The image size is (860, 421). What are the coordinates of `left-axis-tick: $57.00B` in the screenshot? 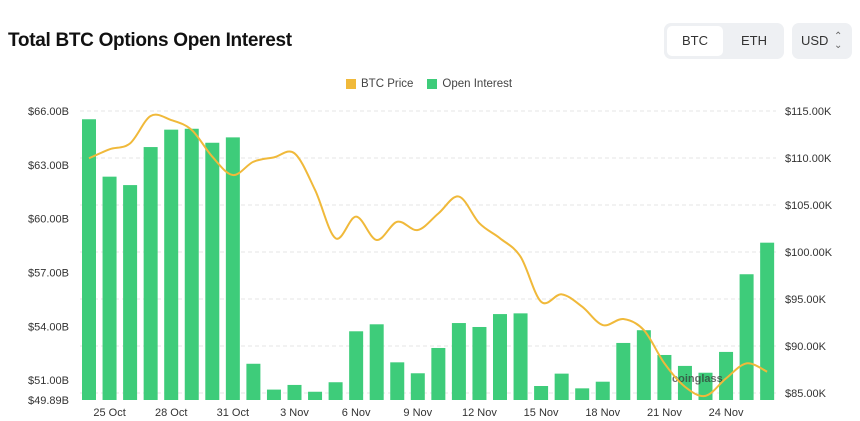 It's located at (48, 273).